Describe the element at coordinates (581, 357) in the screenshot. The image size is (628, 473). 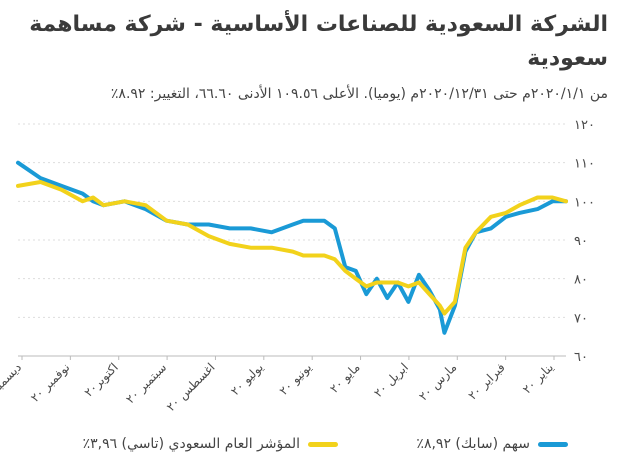
I see `y-tick-label: ٦٠` at that location.